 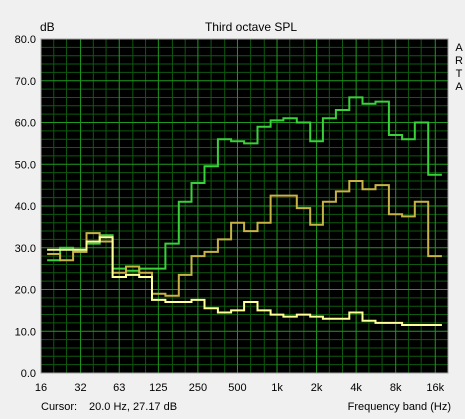 What do you see at coordinates (25, 249) in the screenshot?
I see `y-tick-label: 30.0` at bounding box center [25, 249].